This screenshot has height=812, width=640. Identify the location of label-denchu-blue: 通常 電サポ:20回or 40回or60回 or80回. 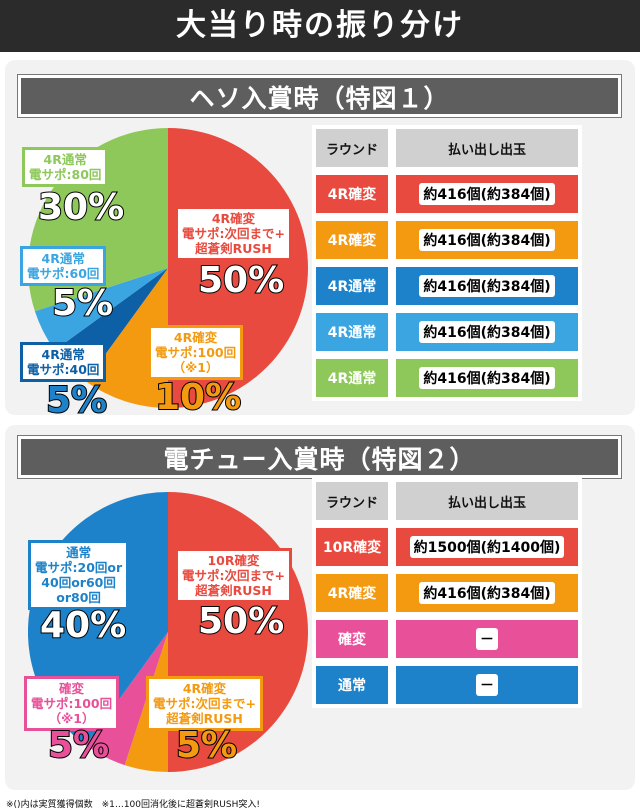
(79, 575).